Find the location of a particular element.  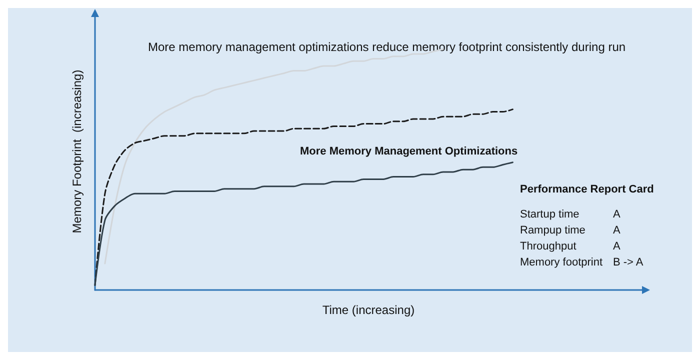

annotation: Memory footprint is located at coordinates (561, 262).